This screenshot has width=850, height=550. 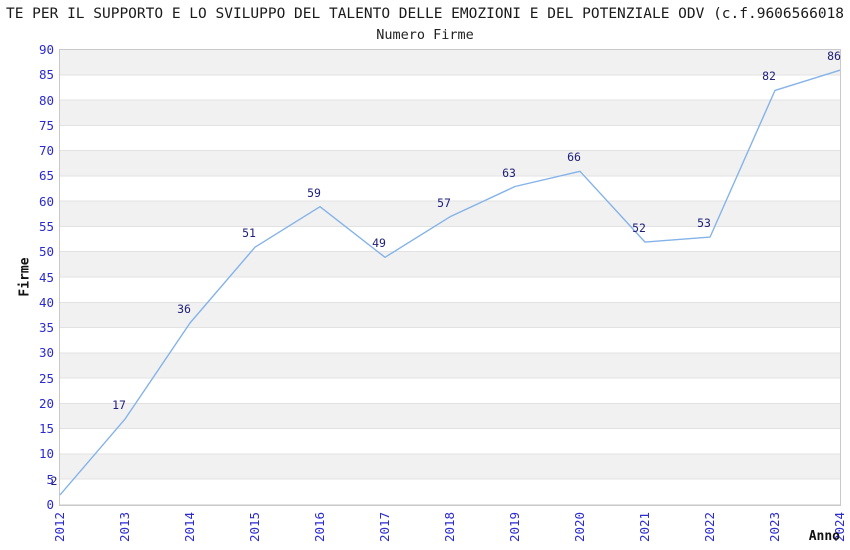 What do you see at coordinates (184, 309) in the screenshot?
I see `data-label: 36` at bounding box center [184, 309].